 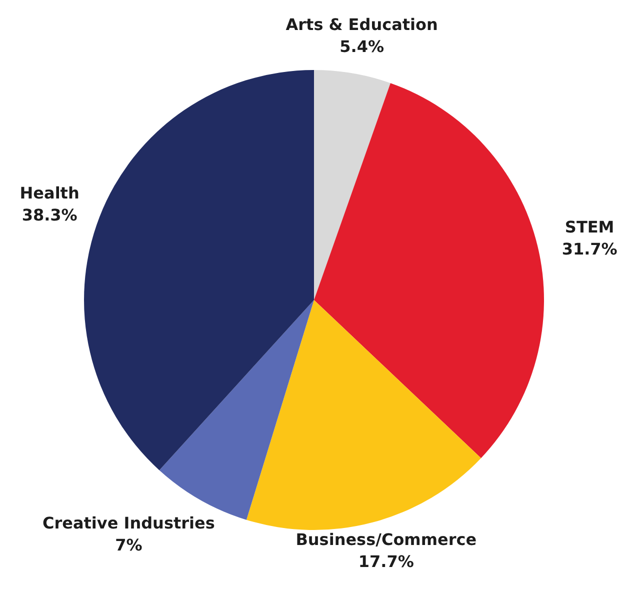 What do you see at coordinates (386, 540) in the screenshot?
I see `slice-label: Business/Commerce` at bounding box center [386, 540].